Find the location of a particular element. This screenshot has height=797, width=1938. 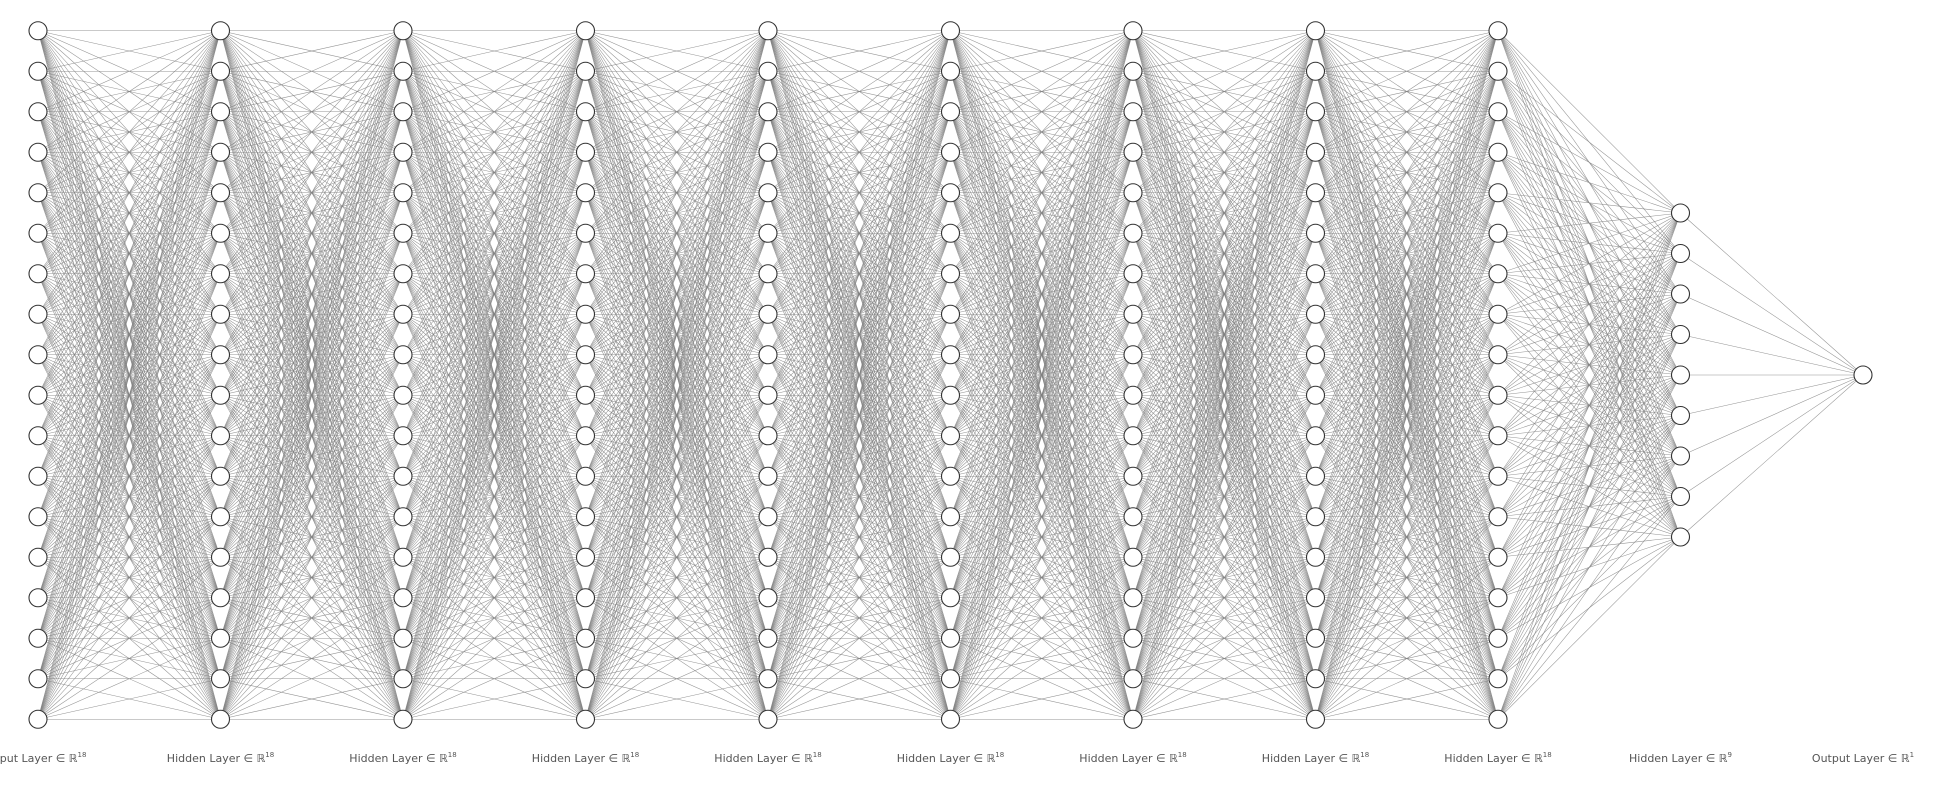

layer-label-text: Hidden Layer ∈ ℝ is located at coordinates (581, 758).